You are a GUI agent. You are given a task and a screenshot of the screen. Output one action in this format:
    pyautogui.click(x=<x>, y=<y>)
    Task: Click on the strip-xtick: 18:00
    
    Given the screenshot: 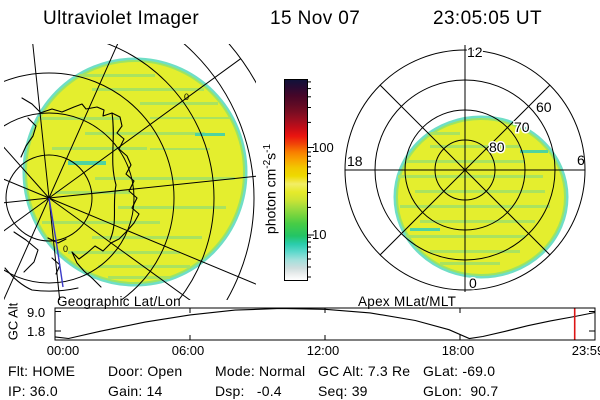 What is the action you would take?
    pyautogui.click(x=458, y=350)
    